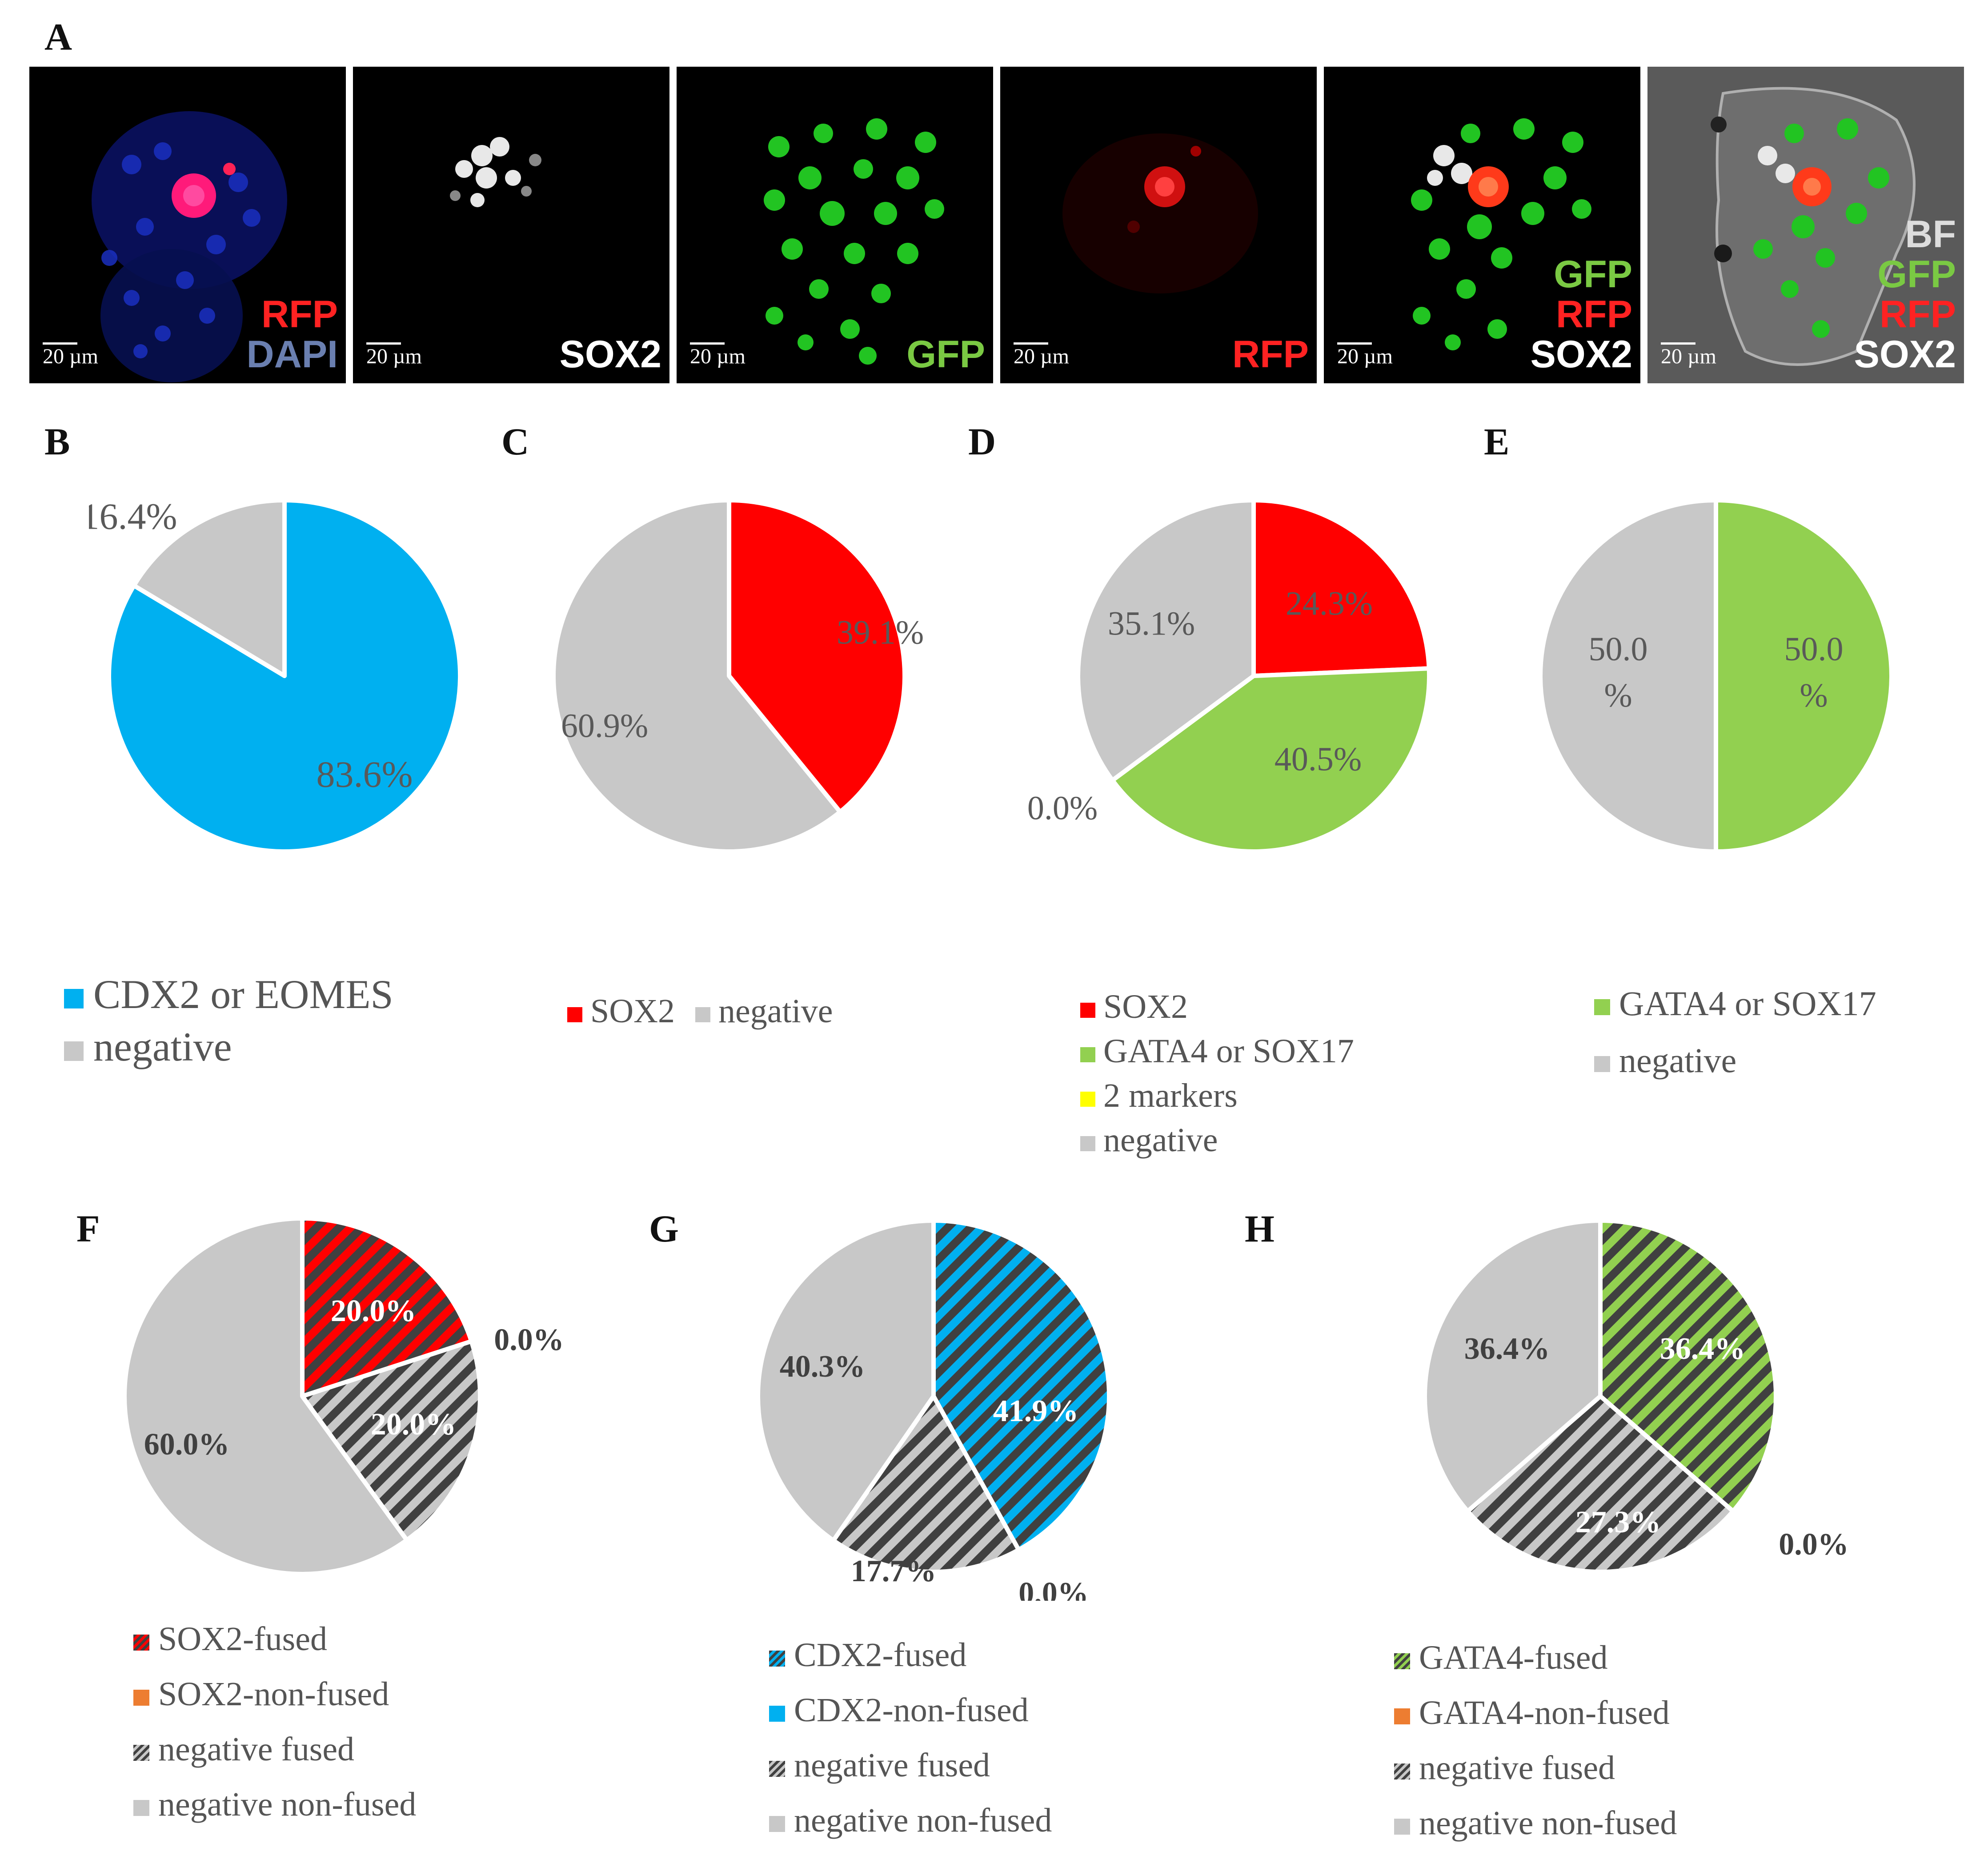 The width and height of the screenshot is (1988, 1864). What do you see at coordinates (880, 632) in the screenshot?
I see `data-label: 39.1%` at bounding box center [880, 632].